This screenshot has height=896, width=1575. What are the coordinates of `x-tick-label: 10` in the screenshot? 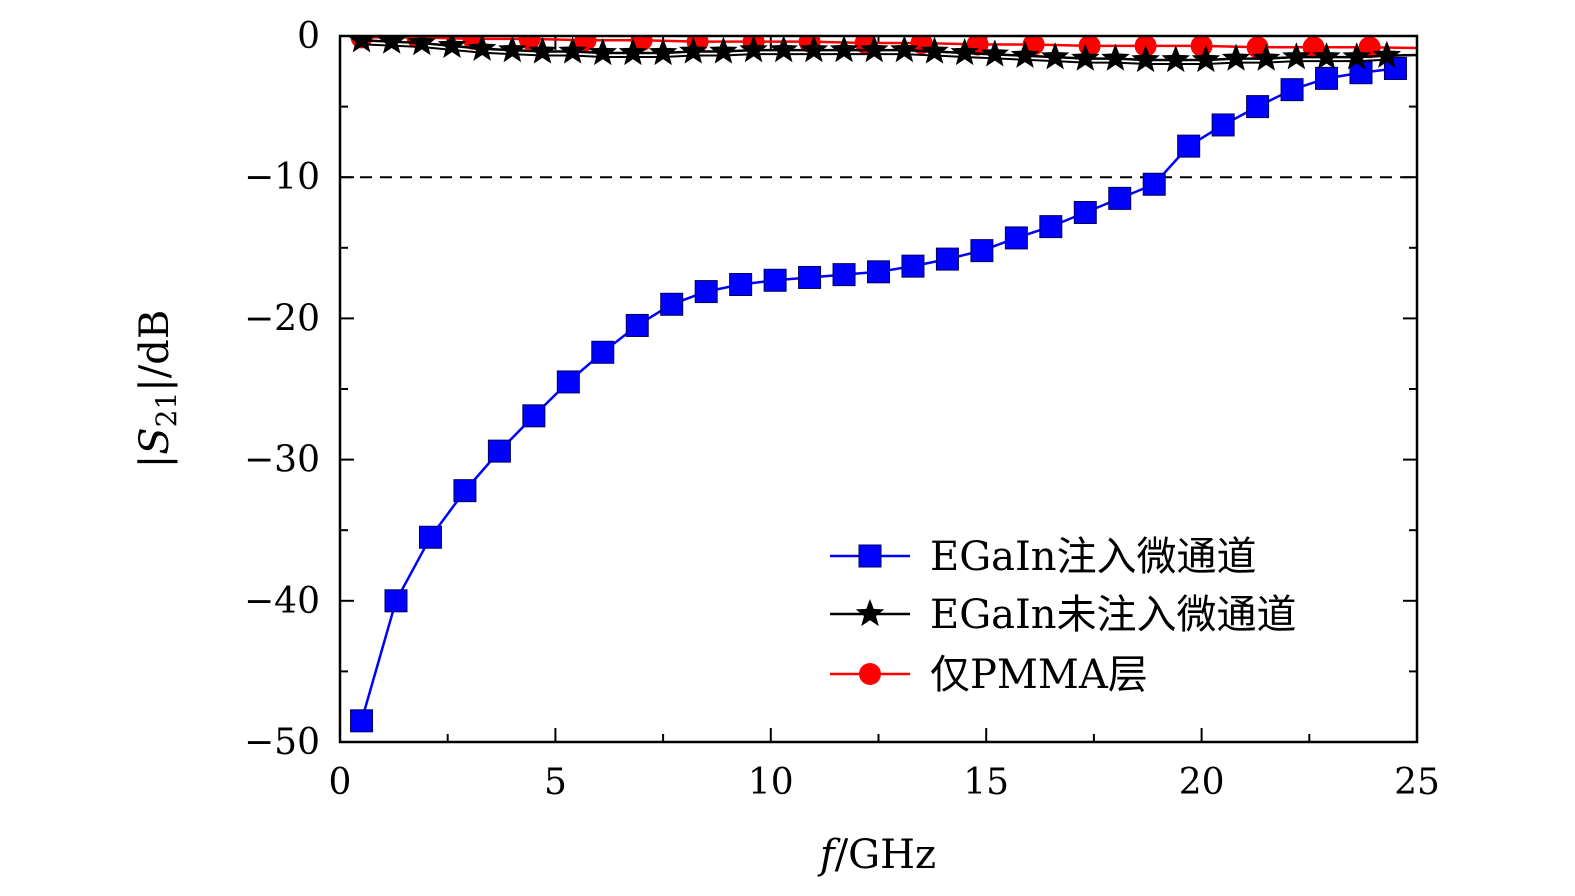 It's located at (771, 782).